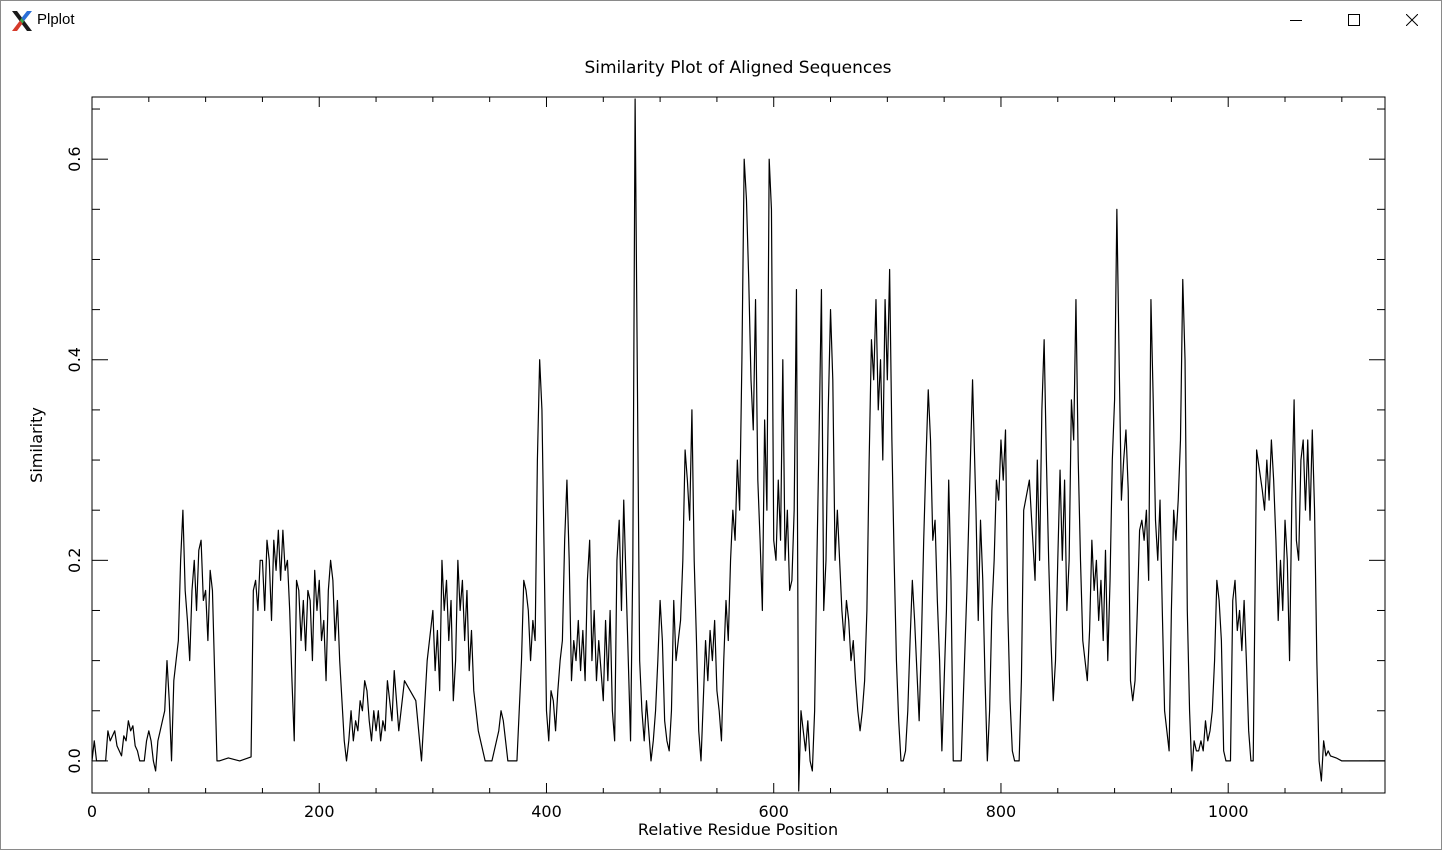 Image resolution: width=1442 pixels, height=850 pixels. I want to click on x-tick-label: 800, so click(1001, 811).